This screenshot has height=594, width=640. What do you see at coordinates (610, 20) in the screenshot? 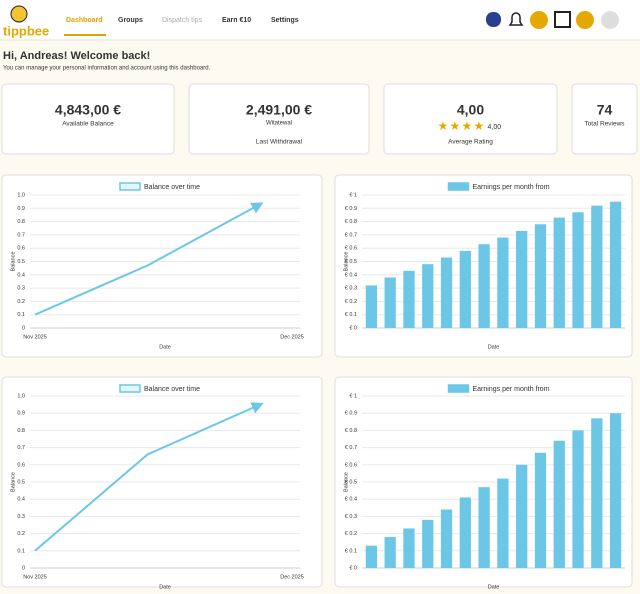
I see `avatar` at bounding box center [610, 20].